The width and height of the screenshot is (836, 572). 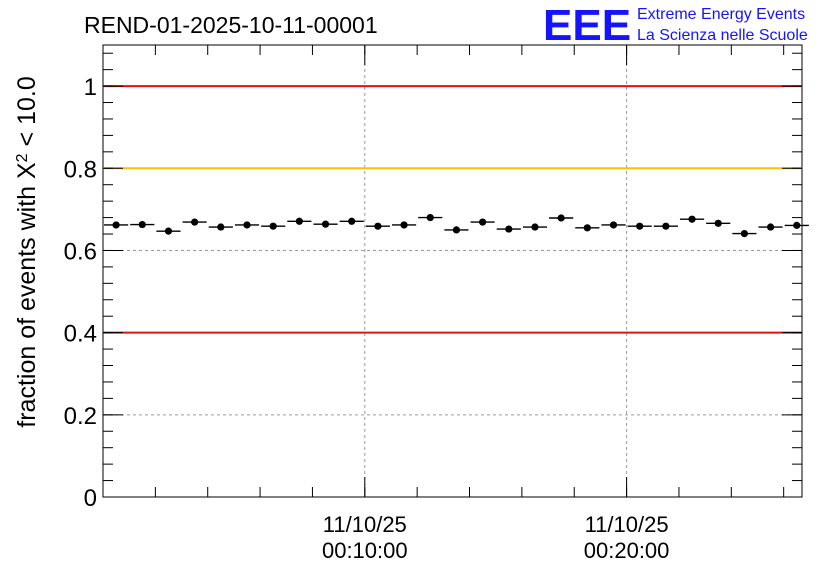 I want to click on y-tick-label: 0.6, so click(x=80, y=251).